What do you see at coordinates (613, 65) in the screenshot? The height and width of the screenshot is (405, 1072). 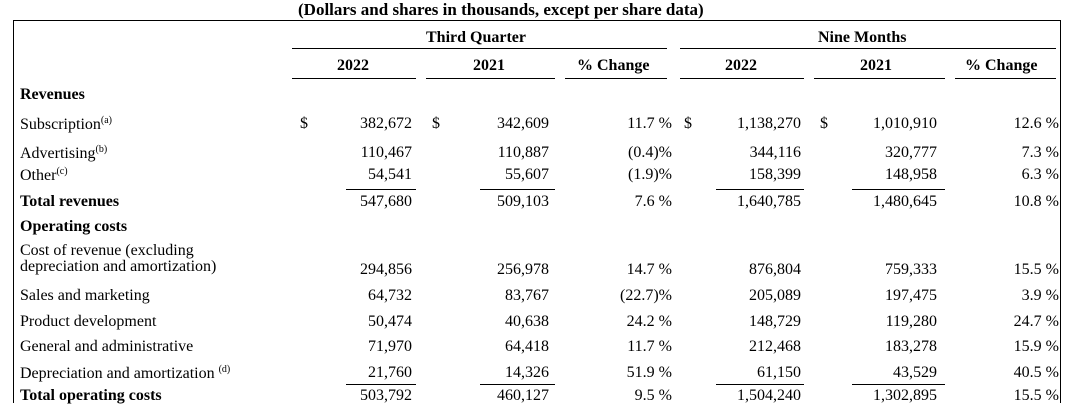 I see `col-header-tq-change: % Change` at bounding box center [613, 65].